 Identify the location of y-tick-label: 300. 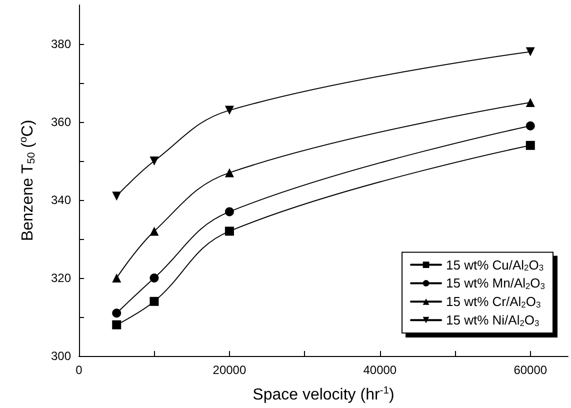
(61, 356).